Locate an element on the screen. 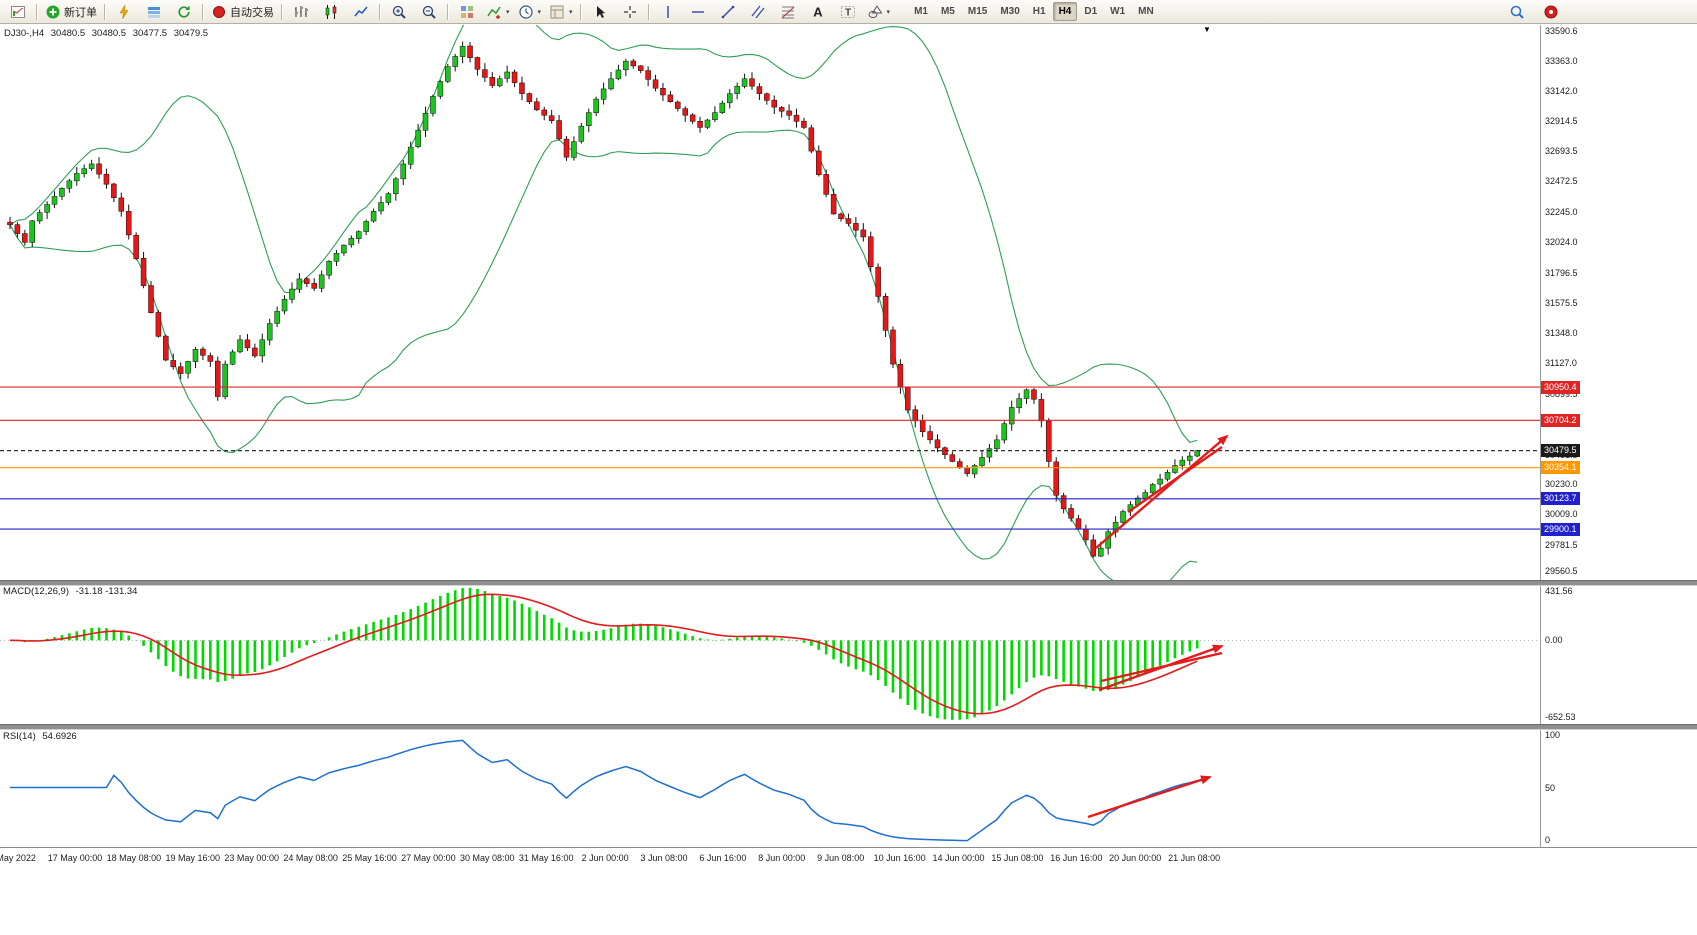 This screenshot has width=1697, height=935. alerts-button is located at coordinates (1551, 12).